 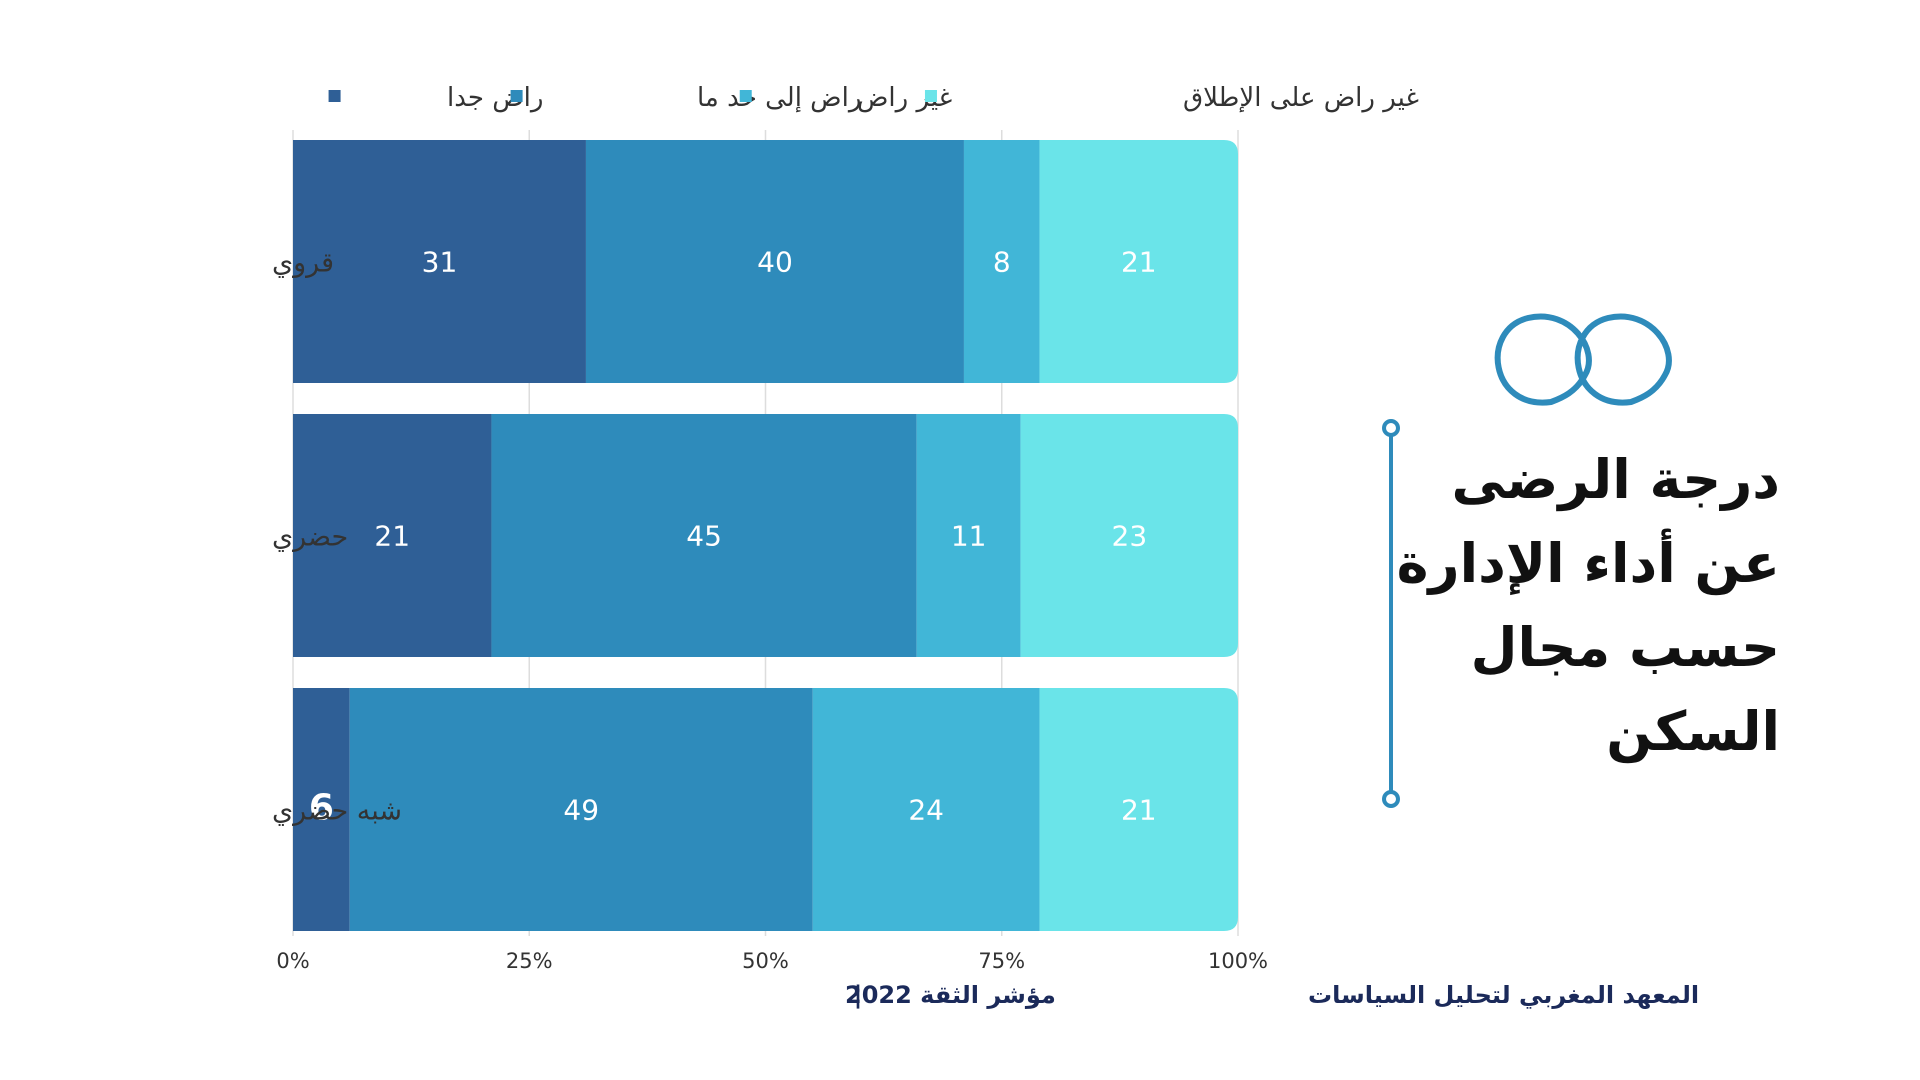 What do you see at coordinates (303, 263) in the screenshot?
I see `category-label: قروي` at bounding box center [303, 263].